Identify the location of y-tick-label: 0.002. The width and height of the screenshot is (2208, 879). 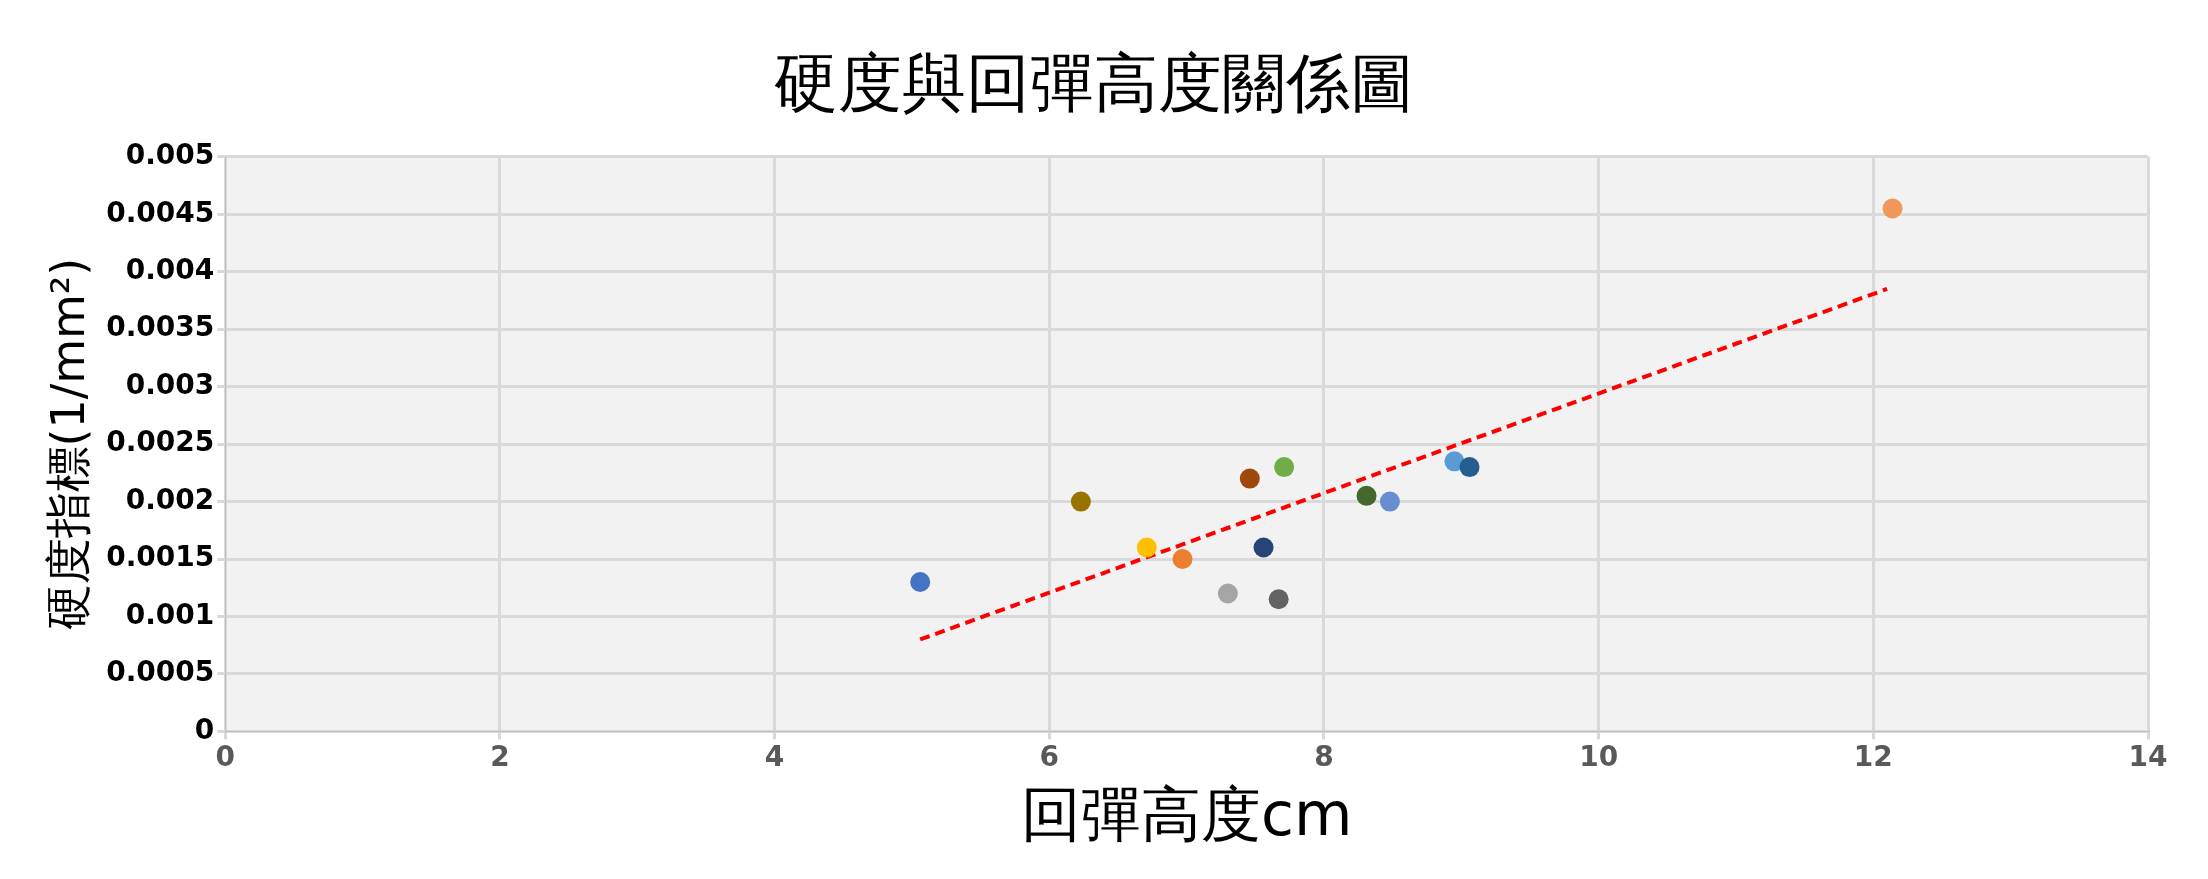
(170, 499).